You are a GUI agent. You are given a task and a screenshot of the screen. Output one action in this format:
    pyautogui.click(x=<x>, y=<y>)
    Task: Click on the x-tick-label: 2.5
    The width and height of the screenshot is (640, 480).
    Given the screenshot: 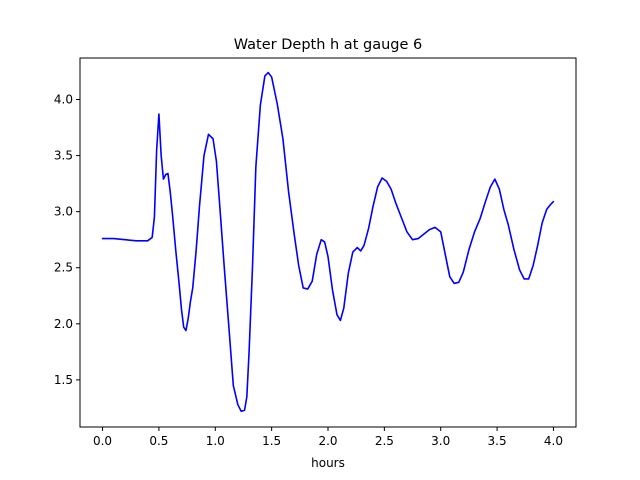 What is the action you would take?
    pyautogui.click(x=384, y=441)
    